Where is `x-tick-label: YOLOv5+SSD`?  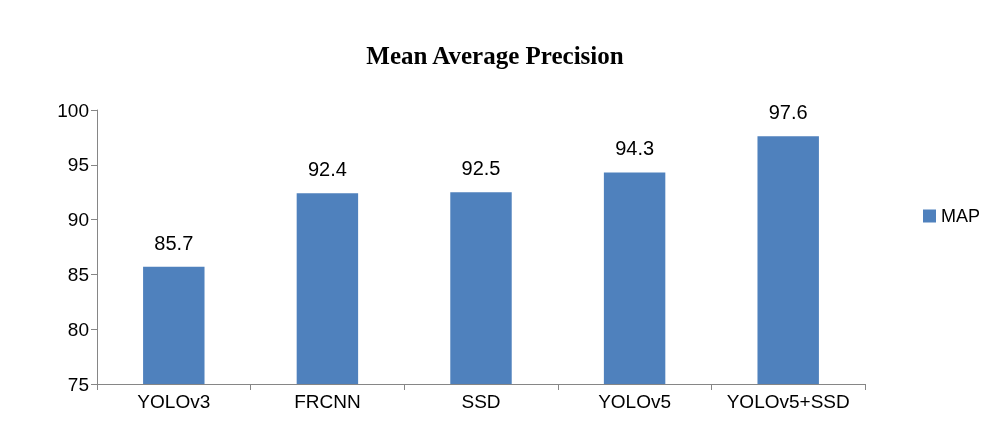
x-tick-label: YOLOv5+SSD is located at coordinates (788, 401).